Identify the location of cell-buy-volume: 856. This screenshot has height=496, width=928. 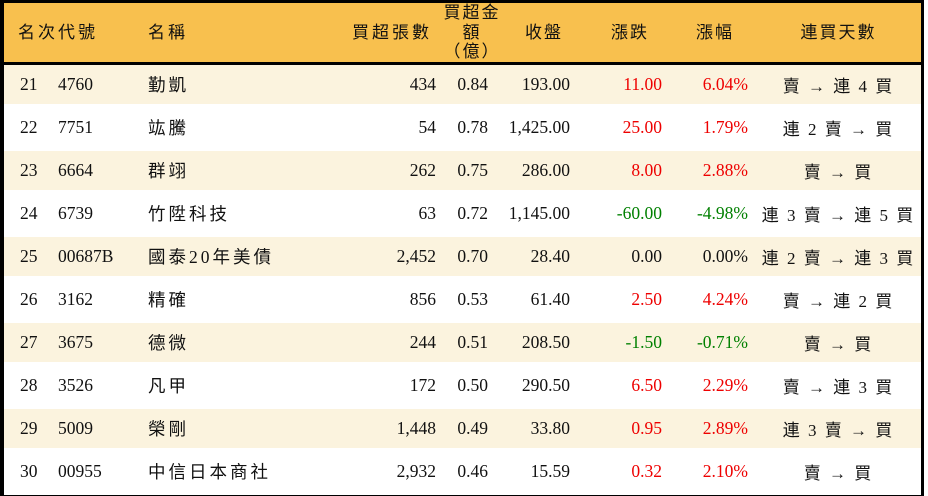
(367, 300).